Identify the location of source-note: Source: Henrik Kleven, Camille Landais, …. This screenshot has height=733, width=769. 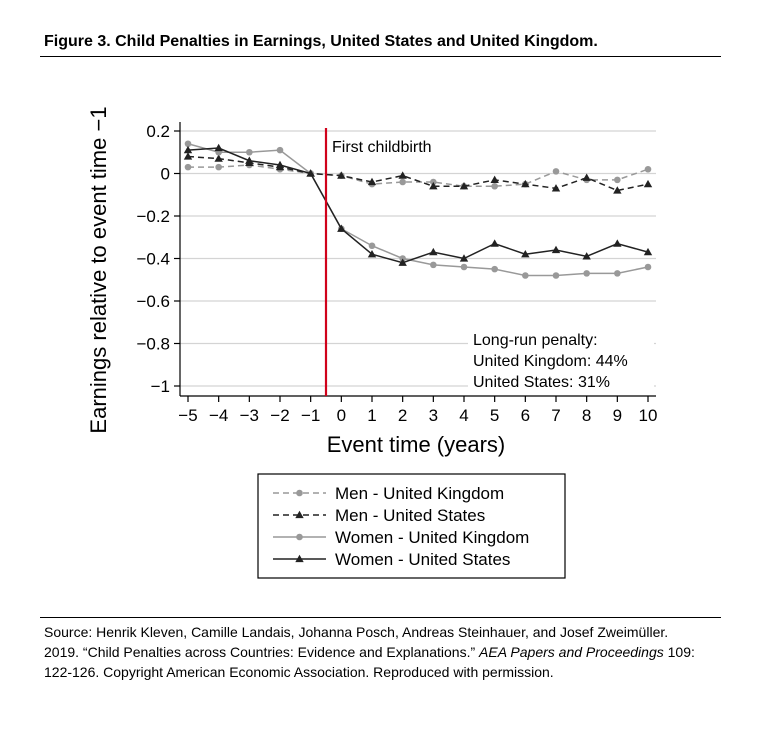
(374, 652).